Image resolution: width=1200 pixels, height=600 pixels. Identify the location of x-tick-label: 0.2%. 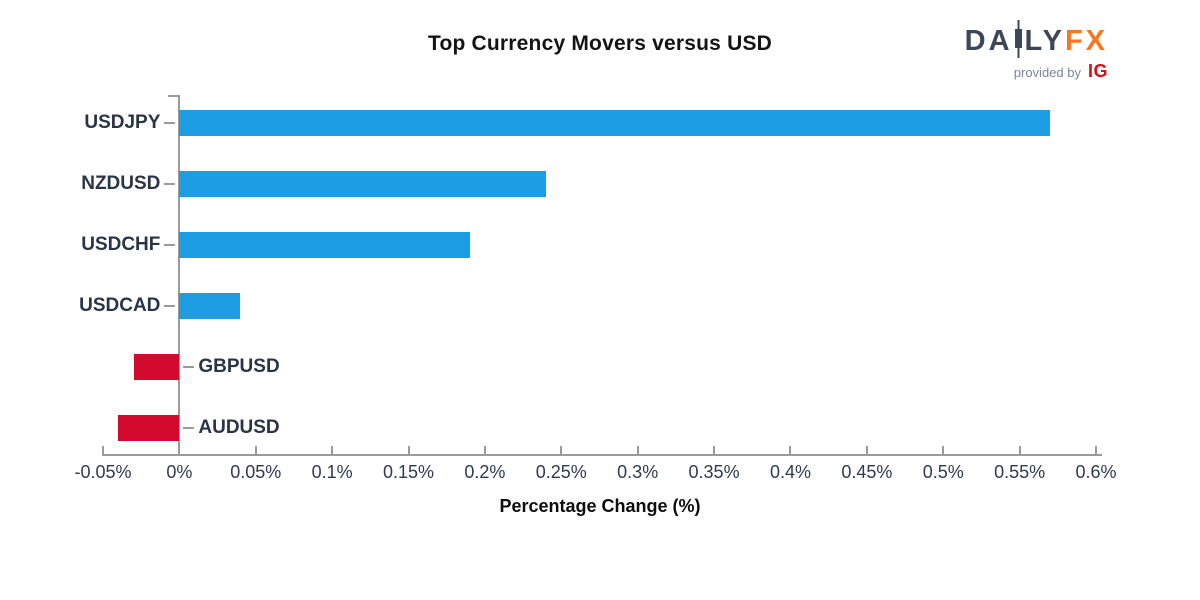
(485, 472).